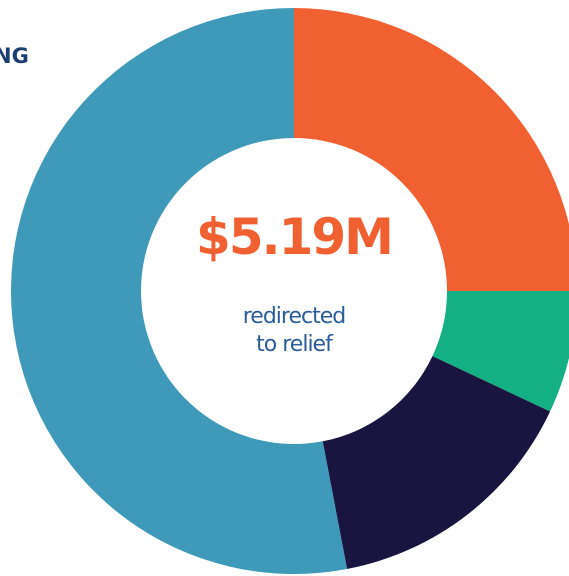 The height and width of the screenshot is (576, 569). I want to click on center-label: redirected, so click(294, 316).